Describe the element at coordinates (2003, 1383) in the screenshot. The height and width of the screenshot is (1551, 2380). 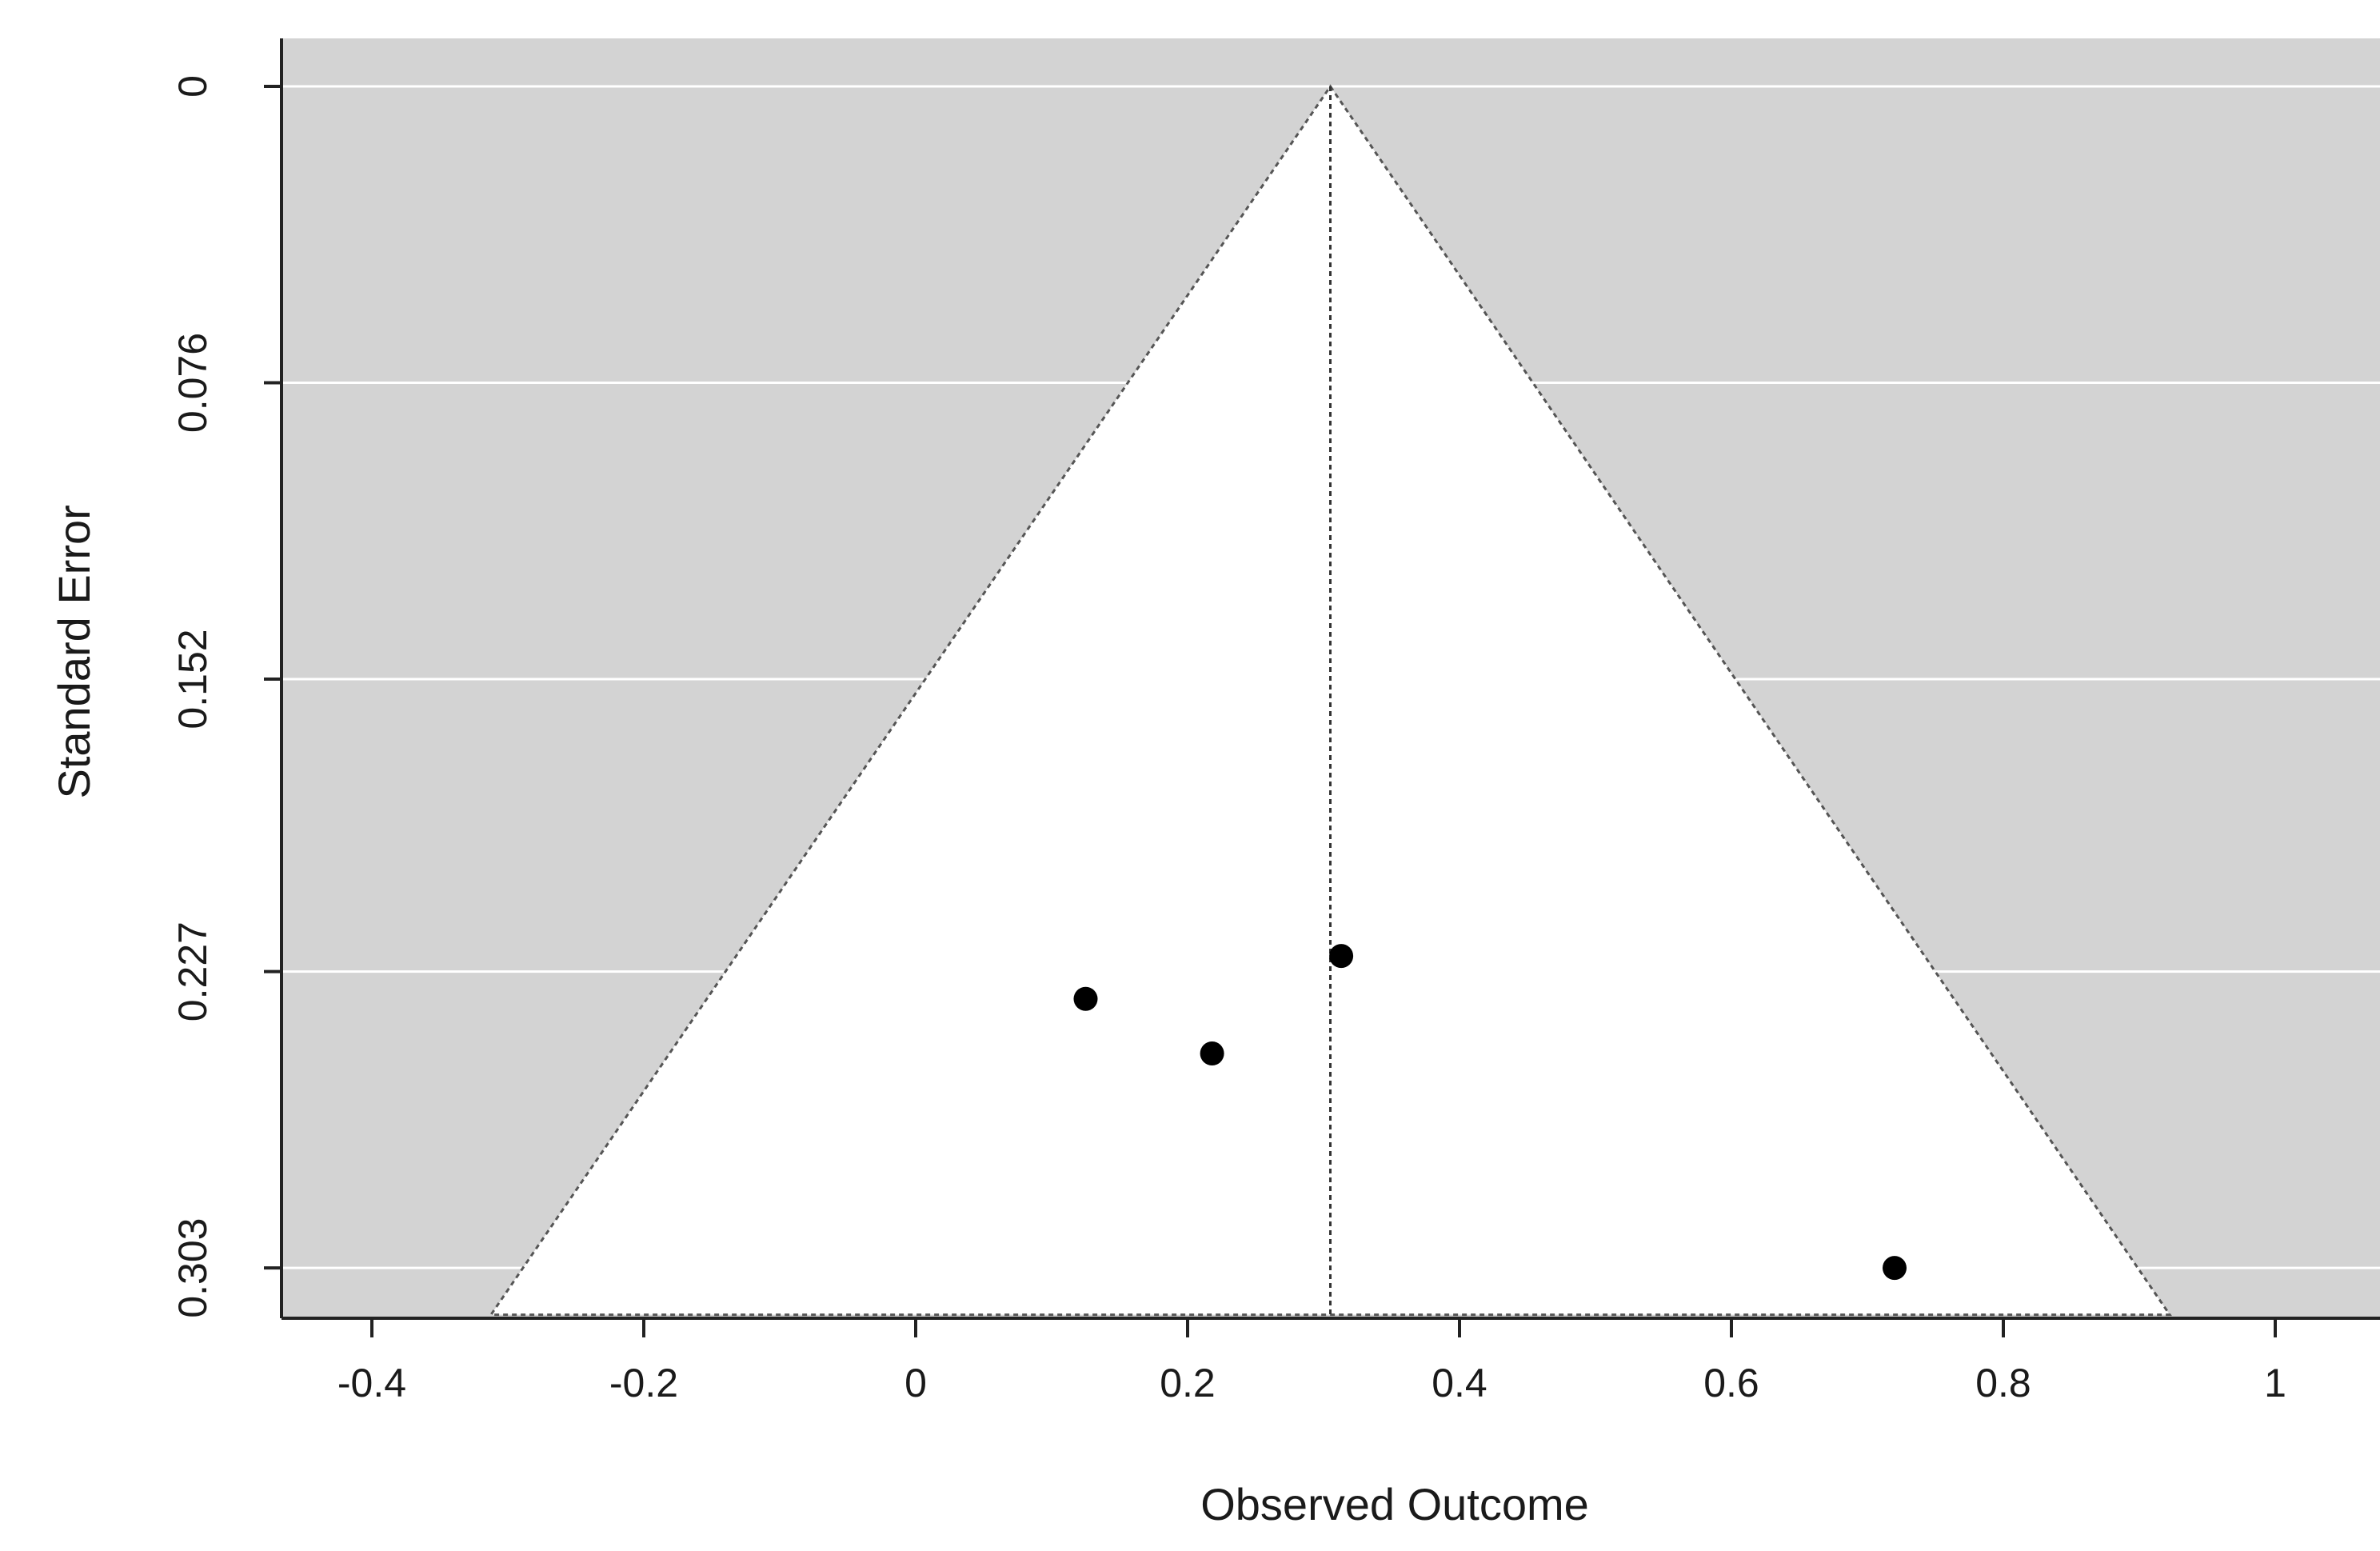
I see `x-tick-label: 0.8` at that location.